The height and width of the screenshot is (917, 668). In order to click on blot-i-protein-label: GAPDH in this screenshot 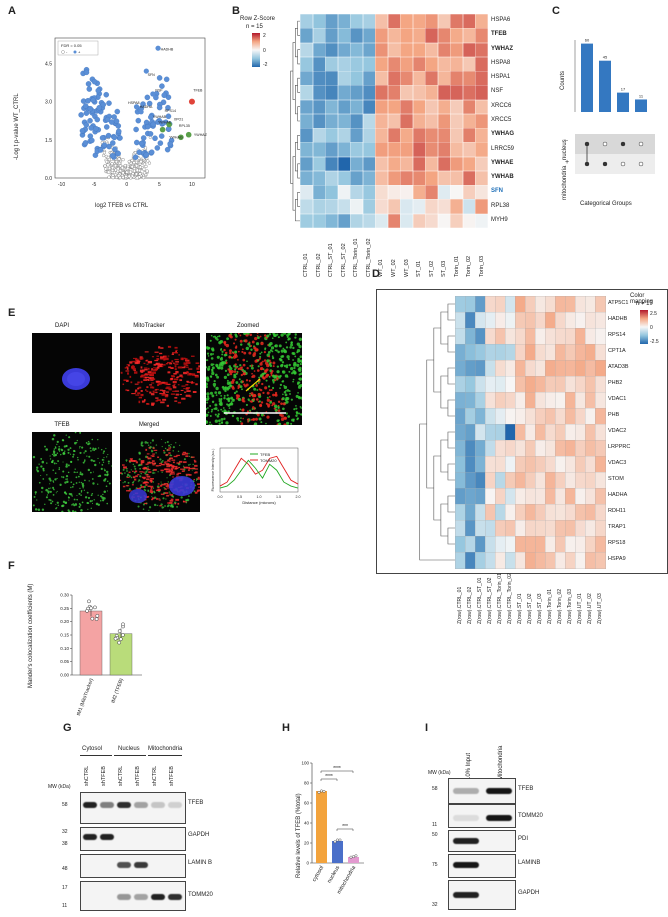, I will do `click(529, 893)`.